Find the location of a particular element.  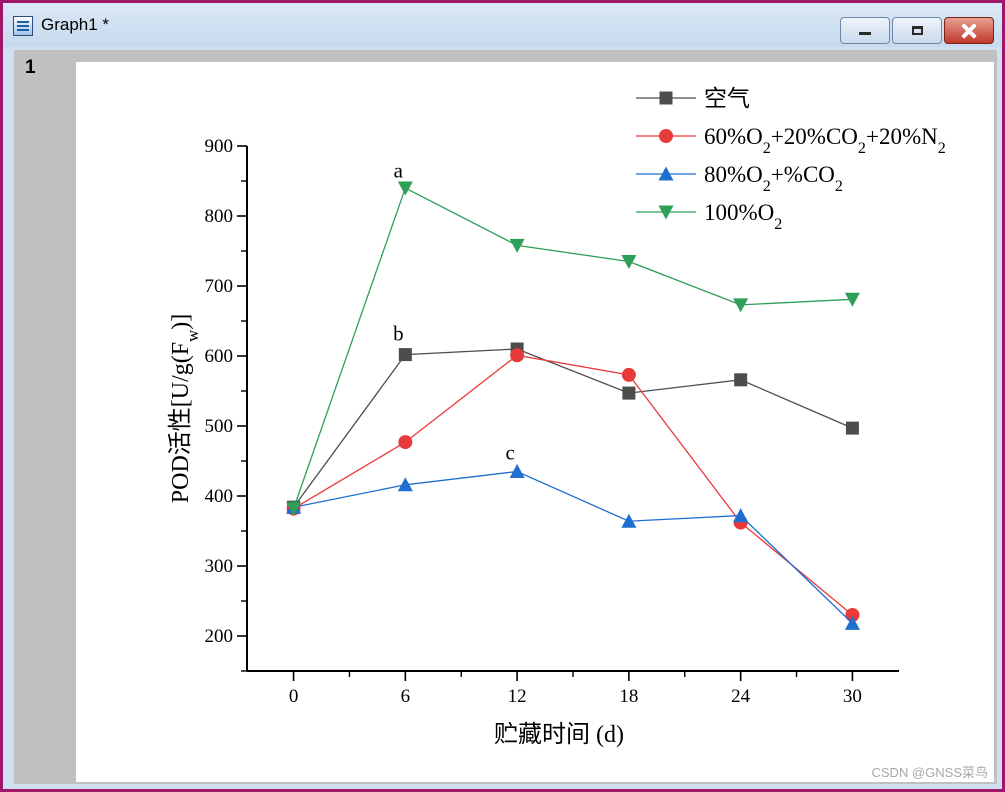

minimize-icon is located at coordinates (865, 33).